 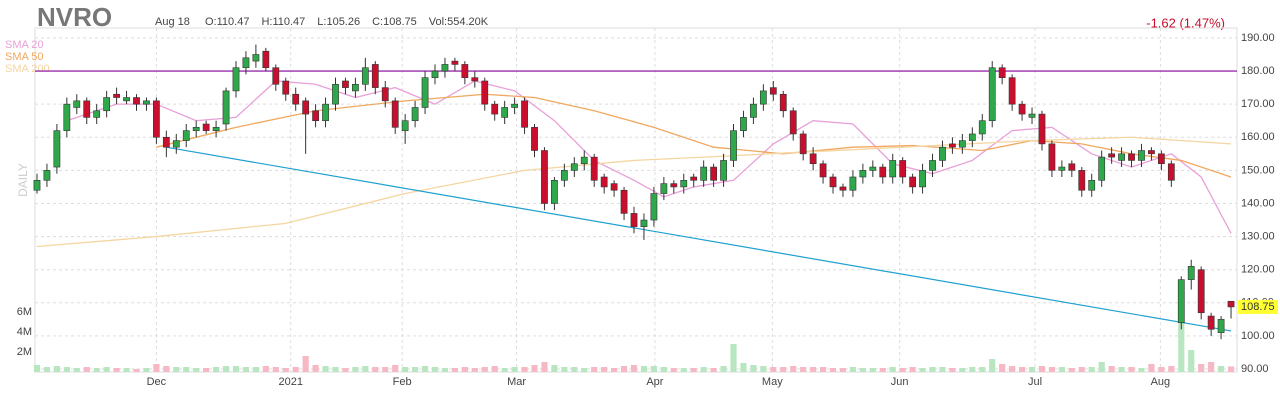 I want to click on y-tick-label: 130.00, so click(x=1258, y=236).